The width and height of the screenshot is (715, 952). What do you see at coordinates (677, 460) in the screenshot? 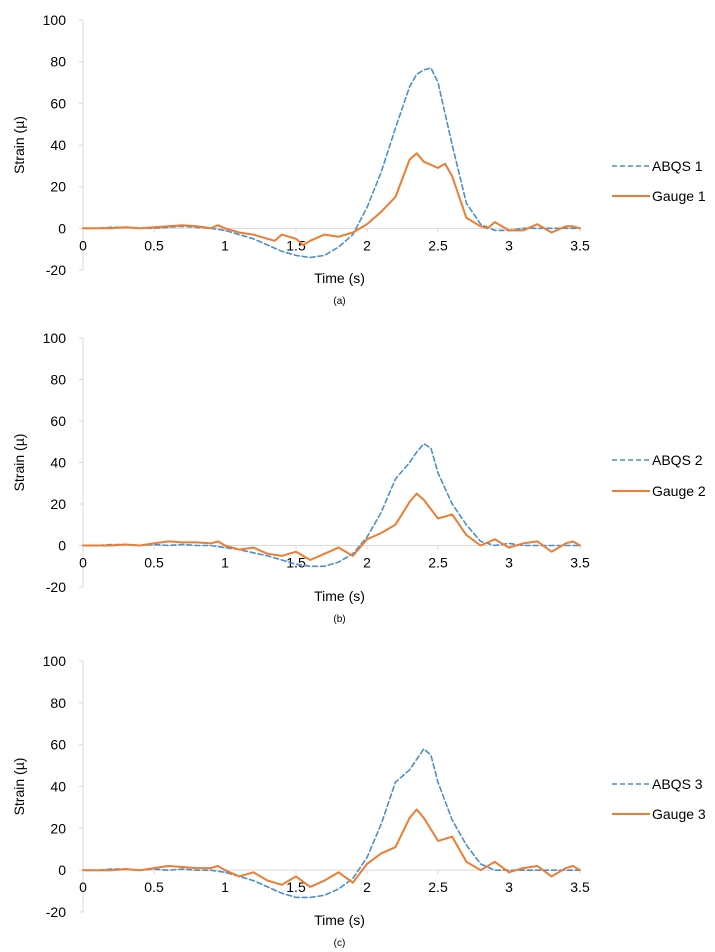
I see `legend-label: ABQS 2` at bounding box center [677, 460].